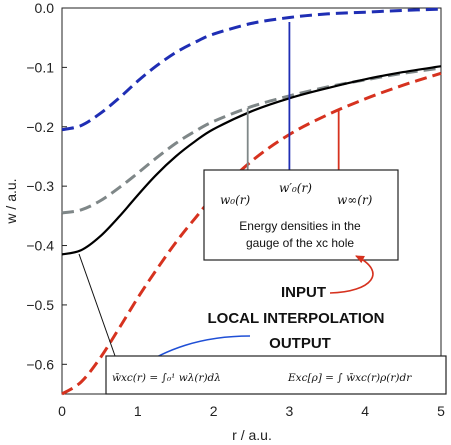 Image resolution: width=451 pixels, height=445 pixels. What do you see at coordinates (62, 411) in the screenshot?
I see `x-tick-label: 0` at bounding box center [62, 411].